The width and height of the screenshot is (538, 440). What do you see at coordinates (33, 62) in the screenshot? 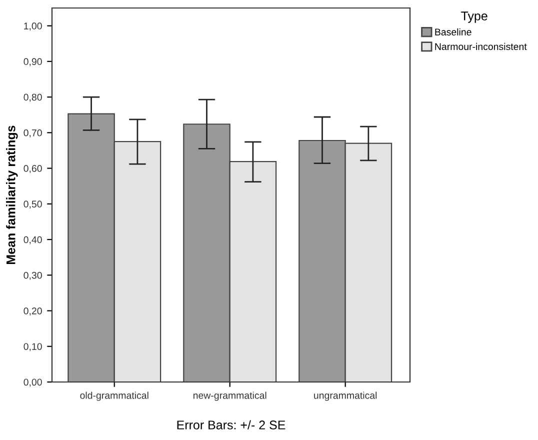
I see `y-tick-label: 0,90` at bounding box center [33, 62].